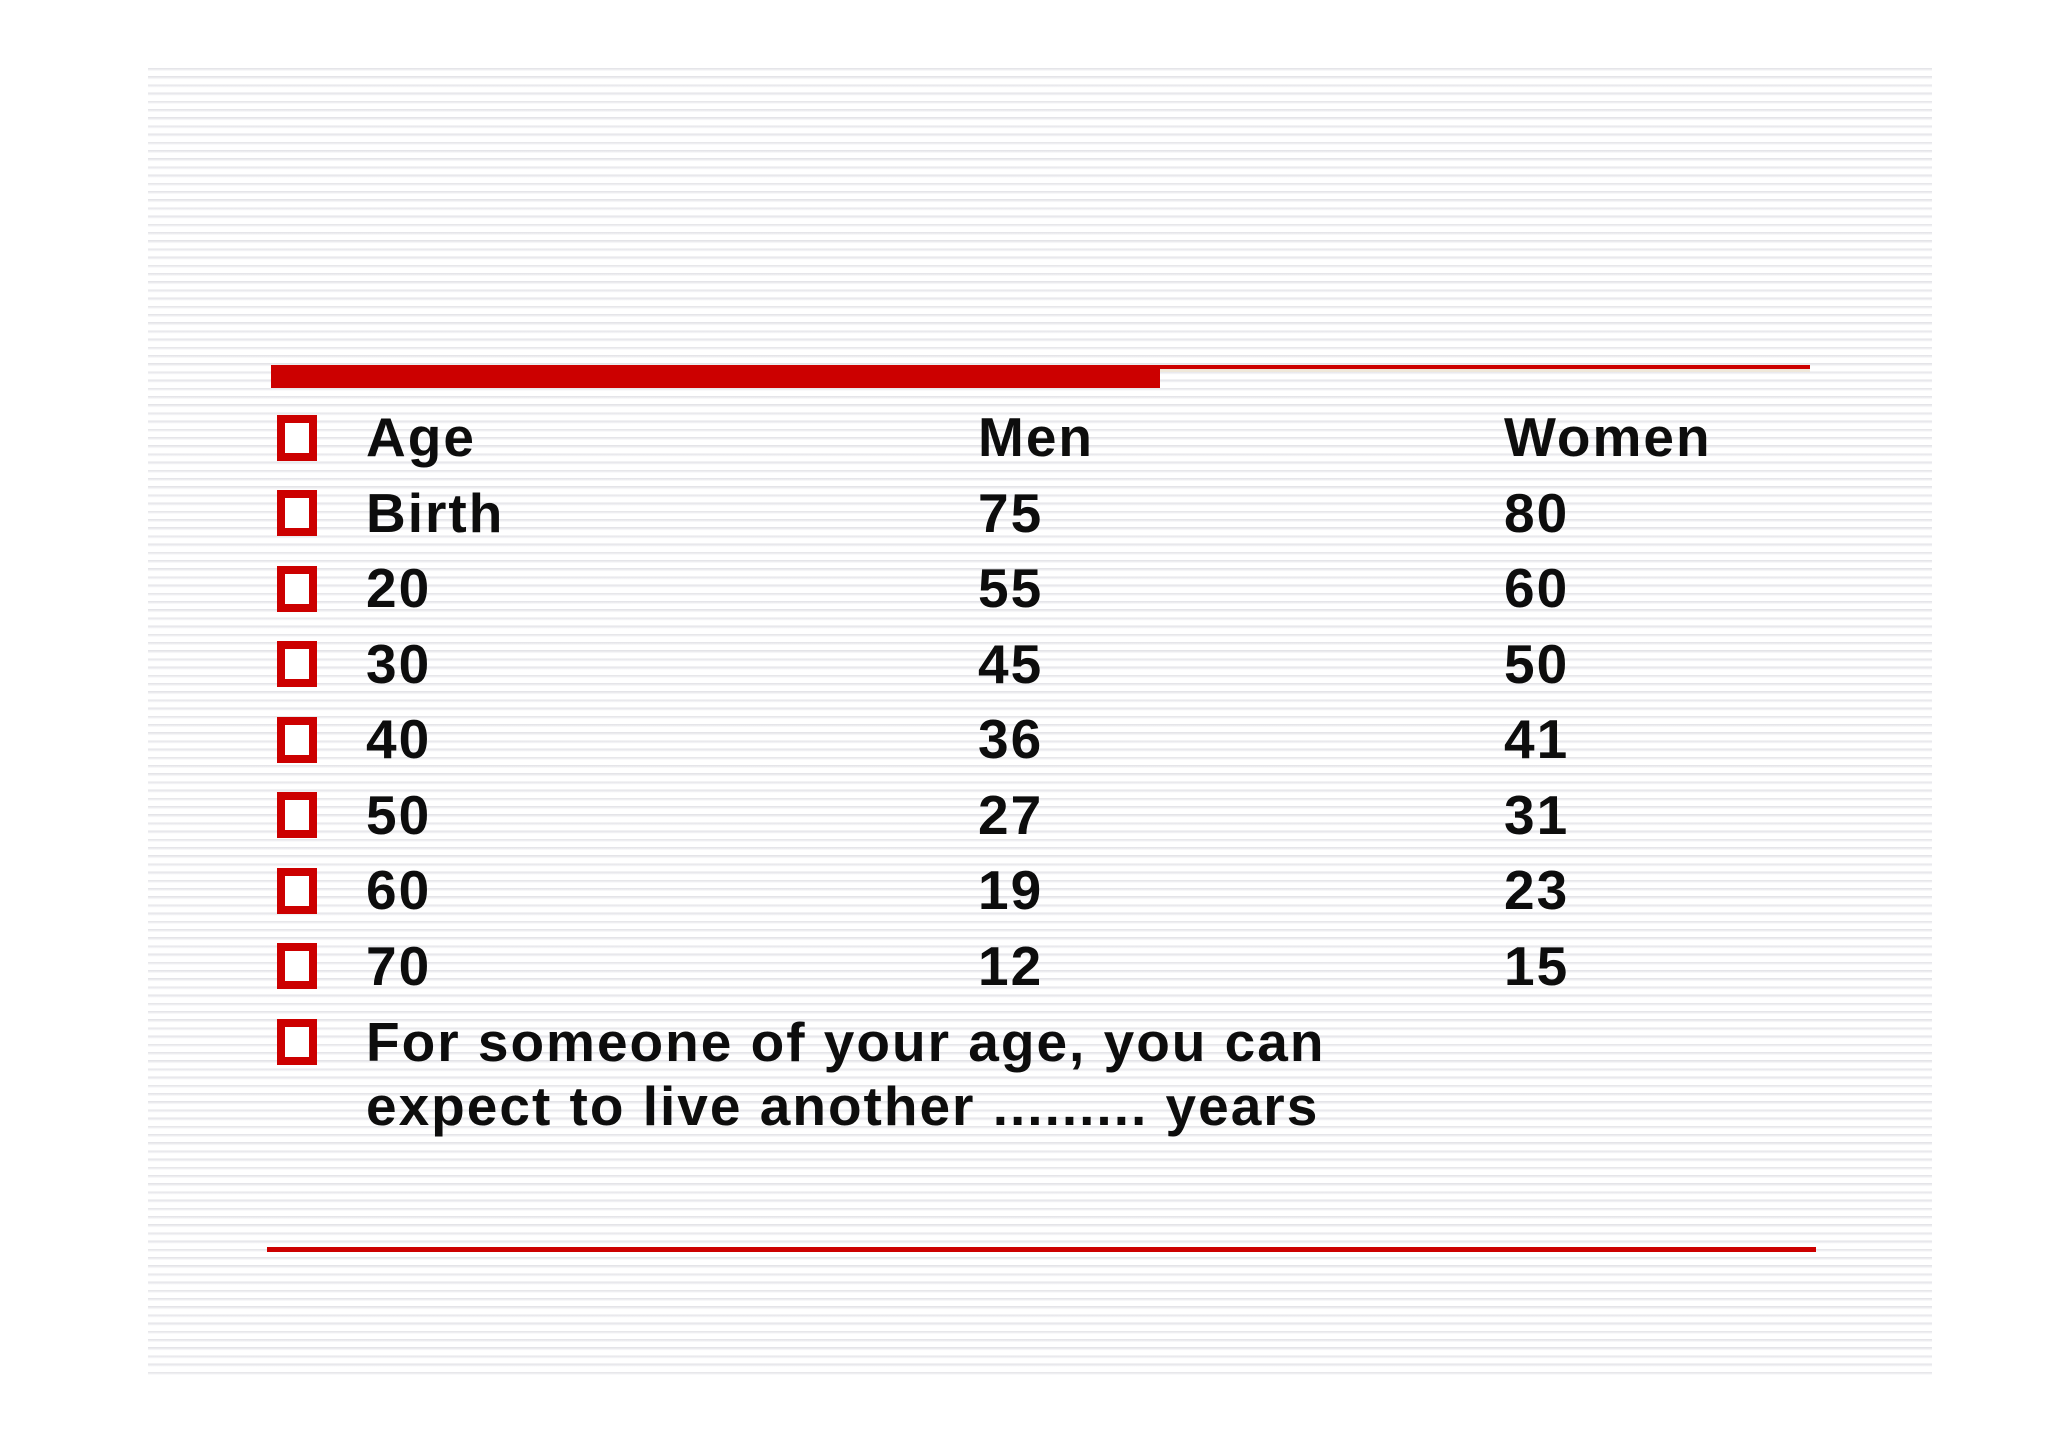 The image size is (2048, 1448). Describe the element at coordinates (1057, 665) in the screenshot. I see `table-row: 30 45 50` at that location.